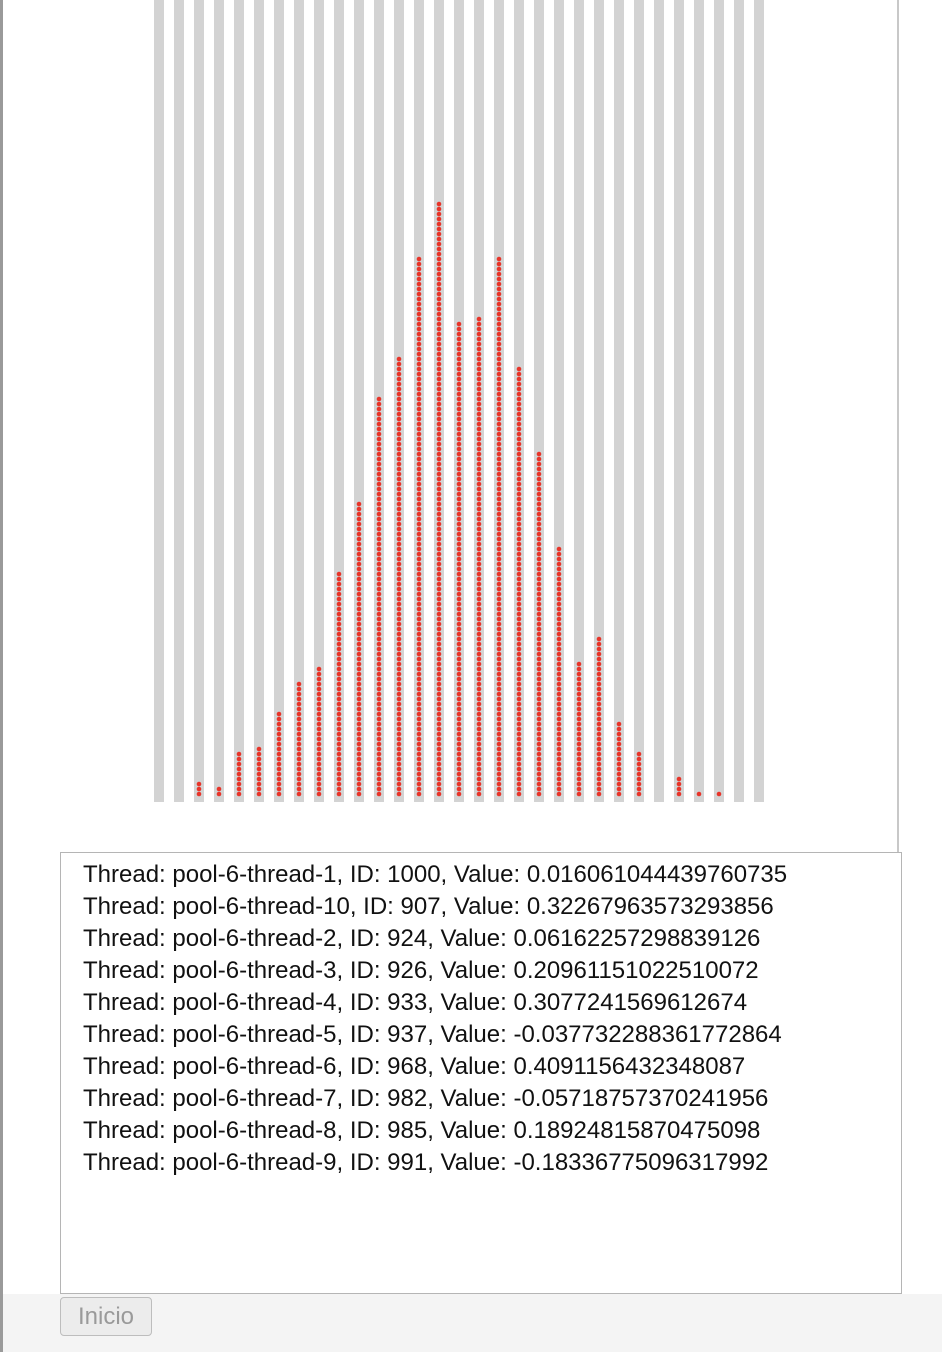  I want to click on start-button: Inicio, so click(106, 1316).